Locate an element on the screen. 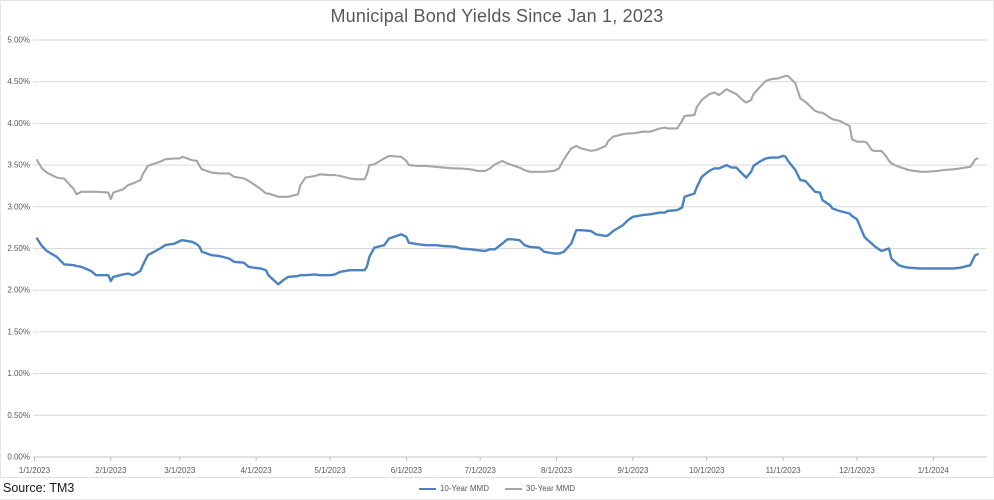 This screenshot has height=500, width=994. x-axis-label: 2/1/2023 is located at coordinates (111, 470).